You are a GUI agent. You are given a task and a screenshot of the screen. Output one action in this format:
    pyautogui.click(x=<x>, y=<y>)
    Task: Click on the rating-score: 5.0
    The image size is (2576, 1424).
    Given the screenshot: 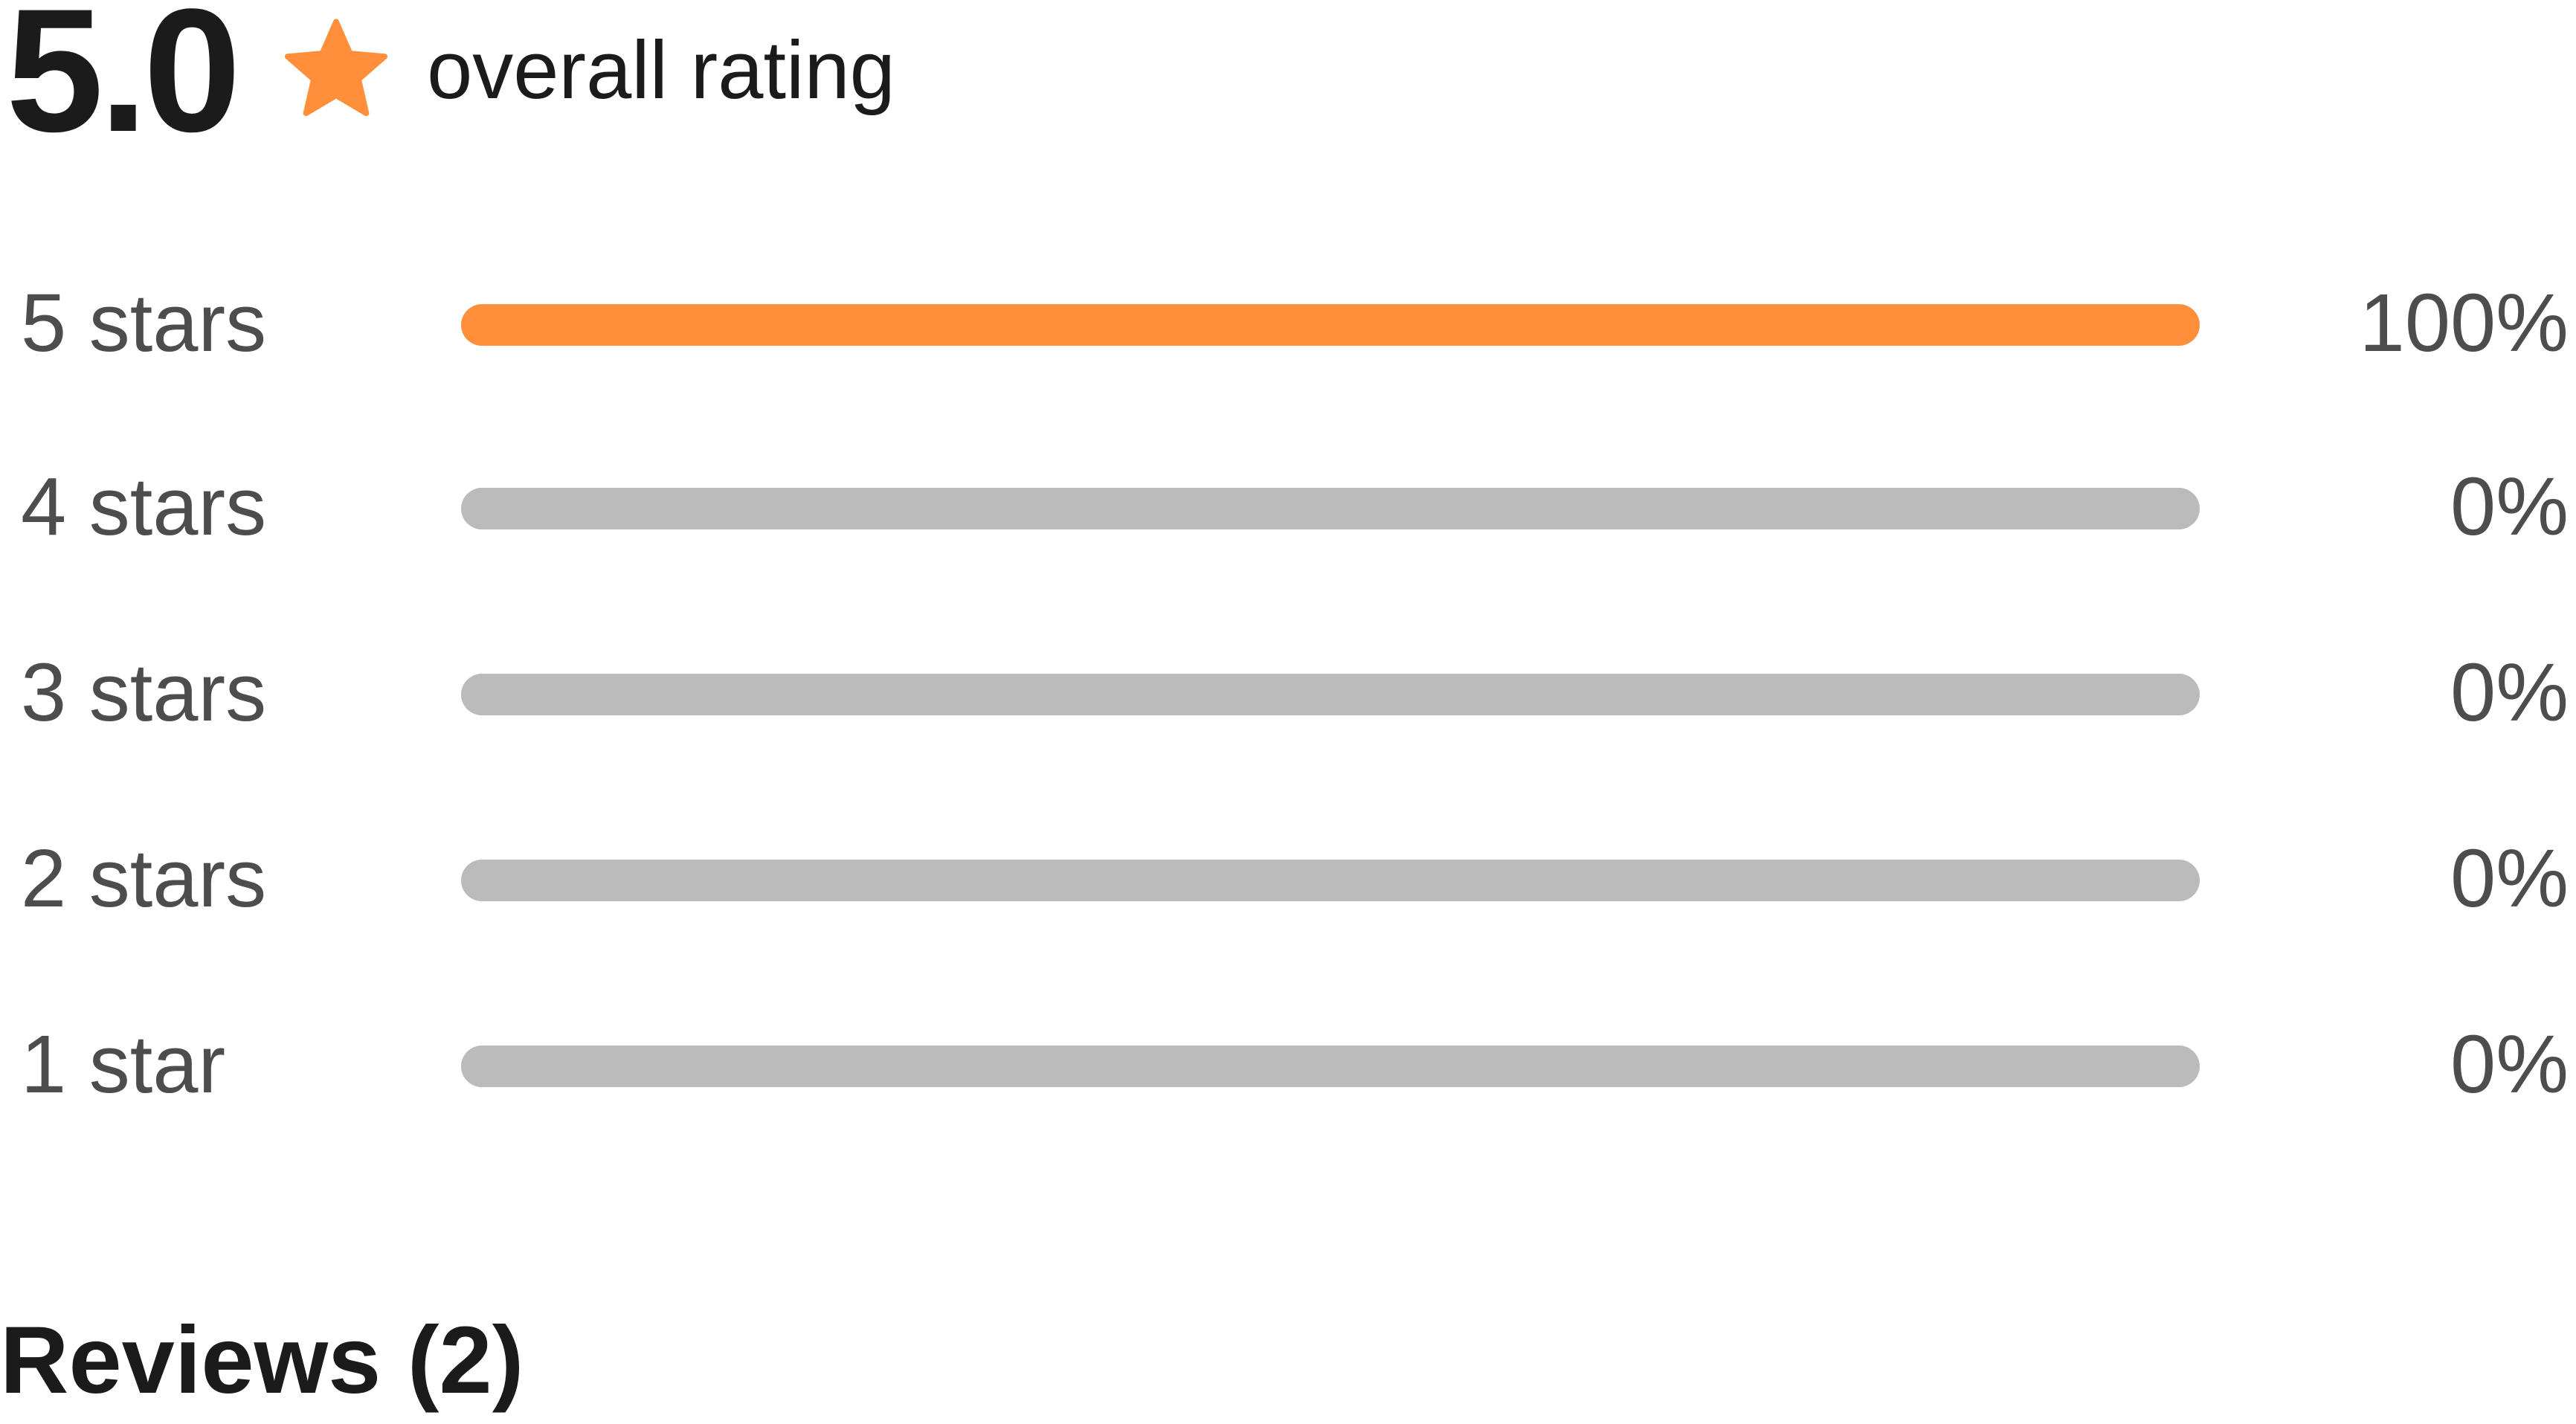 What is the action you would take?
    pyautogui.click(x=123, y=84)
    